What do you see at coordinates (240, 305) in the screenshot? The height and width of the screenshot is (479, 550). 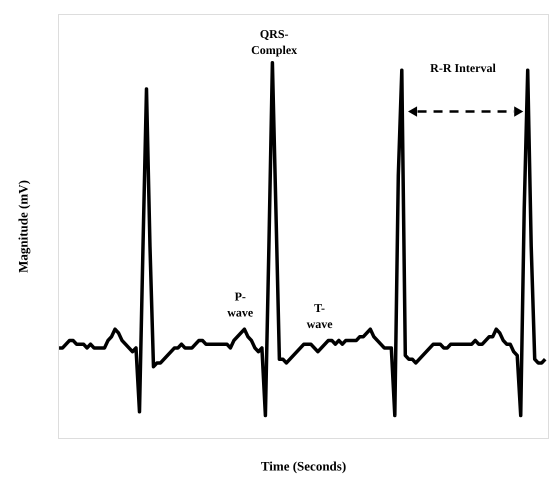 I see `annotation: P- wave` at bounding box center [240, 305].